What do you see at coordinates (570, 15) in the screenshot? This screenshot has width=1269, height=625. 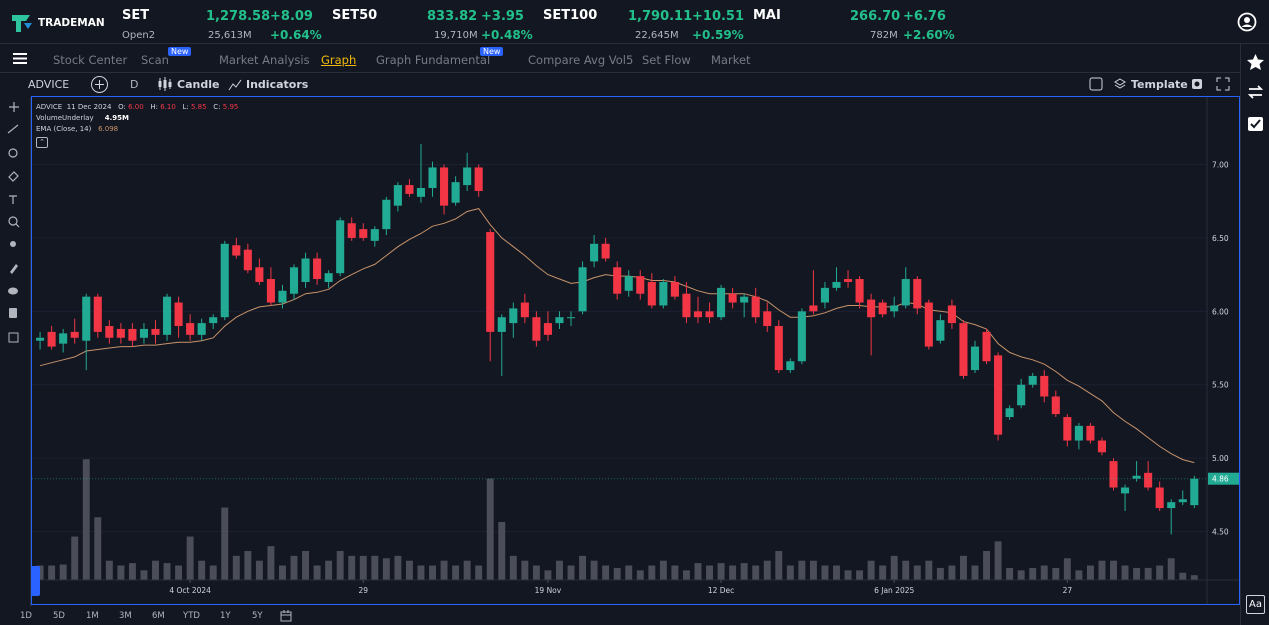 I see `index-name: SET100` at bounding box center [570, 15].